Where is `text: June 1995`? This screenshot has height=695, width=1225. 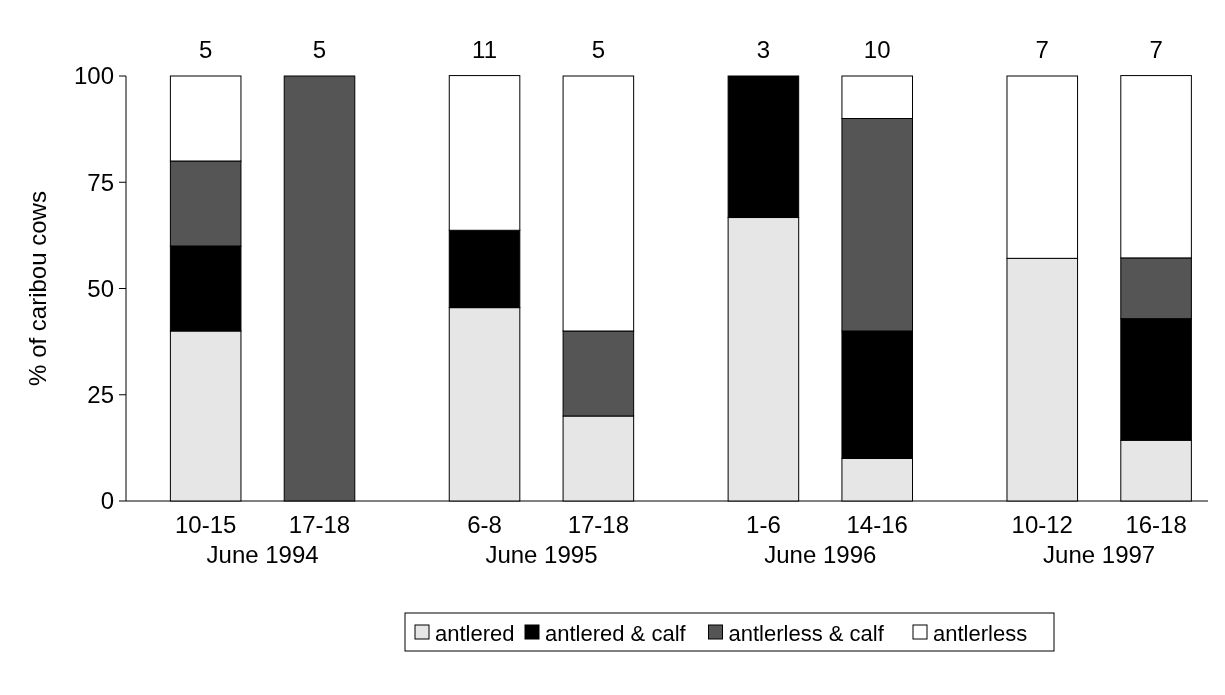 text: June 1995 is located at coordinates (541, 554).